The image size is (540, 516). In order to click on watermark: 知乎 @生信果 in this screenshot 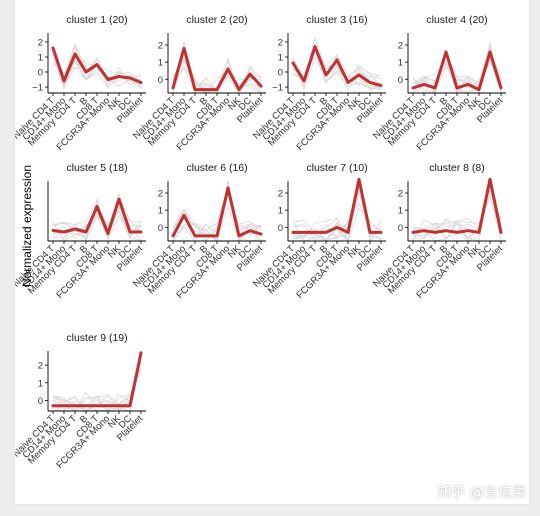, I will do `click(481, 493)`.